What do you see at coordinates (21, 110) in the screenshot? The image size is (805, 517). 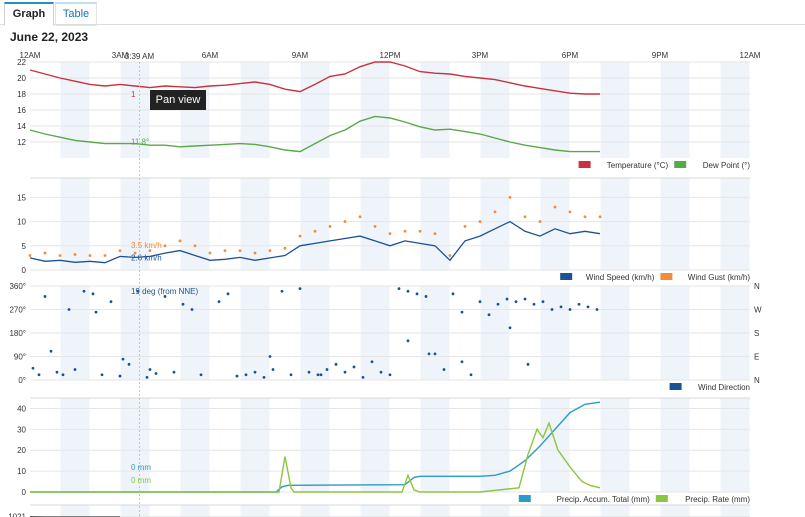 I see `y-tick-label: 16` at bounding box center [21, 110].